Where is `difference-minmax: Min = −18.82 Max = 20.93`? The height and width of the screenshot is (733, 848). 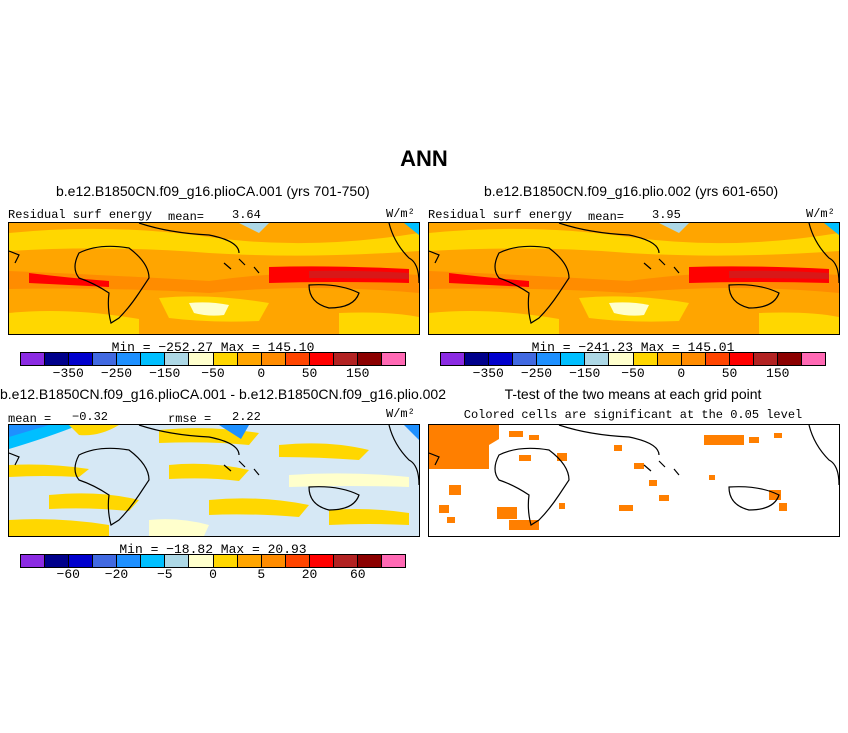
difference-minmax: Min = −18.82 Max = 20.93 is located at coordinates (213, 549).